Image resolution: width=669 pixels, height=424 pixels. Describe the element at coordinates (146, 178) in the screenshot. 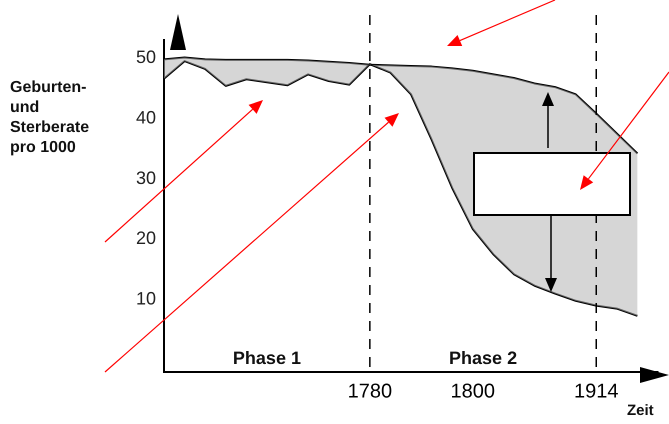

I see `y-tick-label: 30` at that location.